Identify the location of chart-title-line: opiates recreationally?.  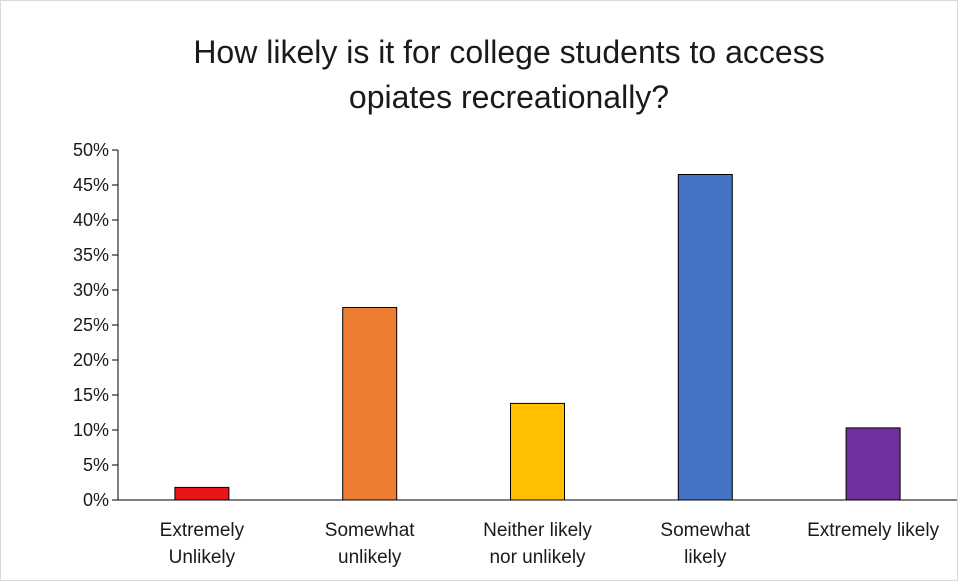
(509, 97).